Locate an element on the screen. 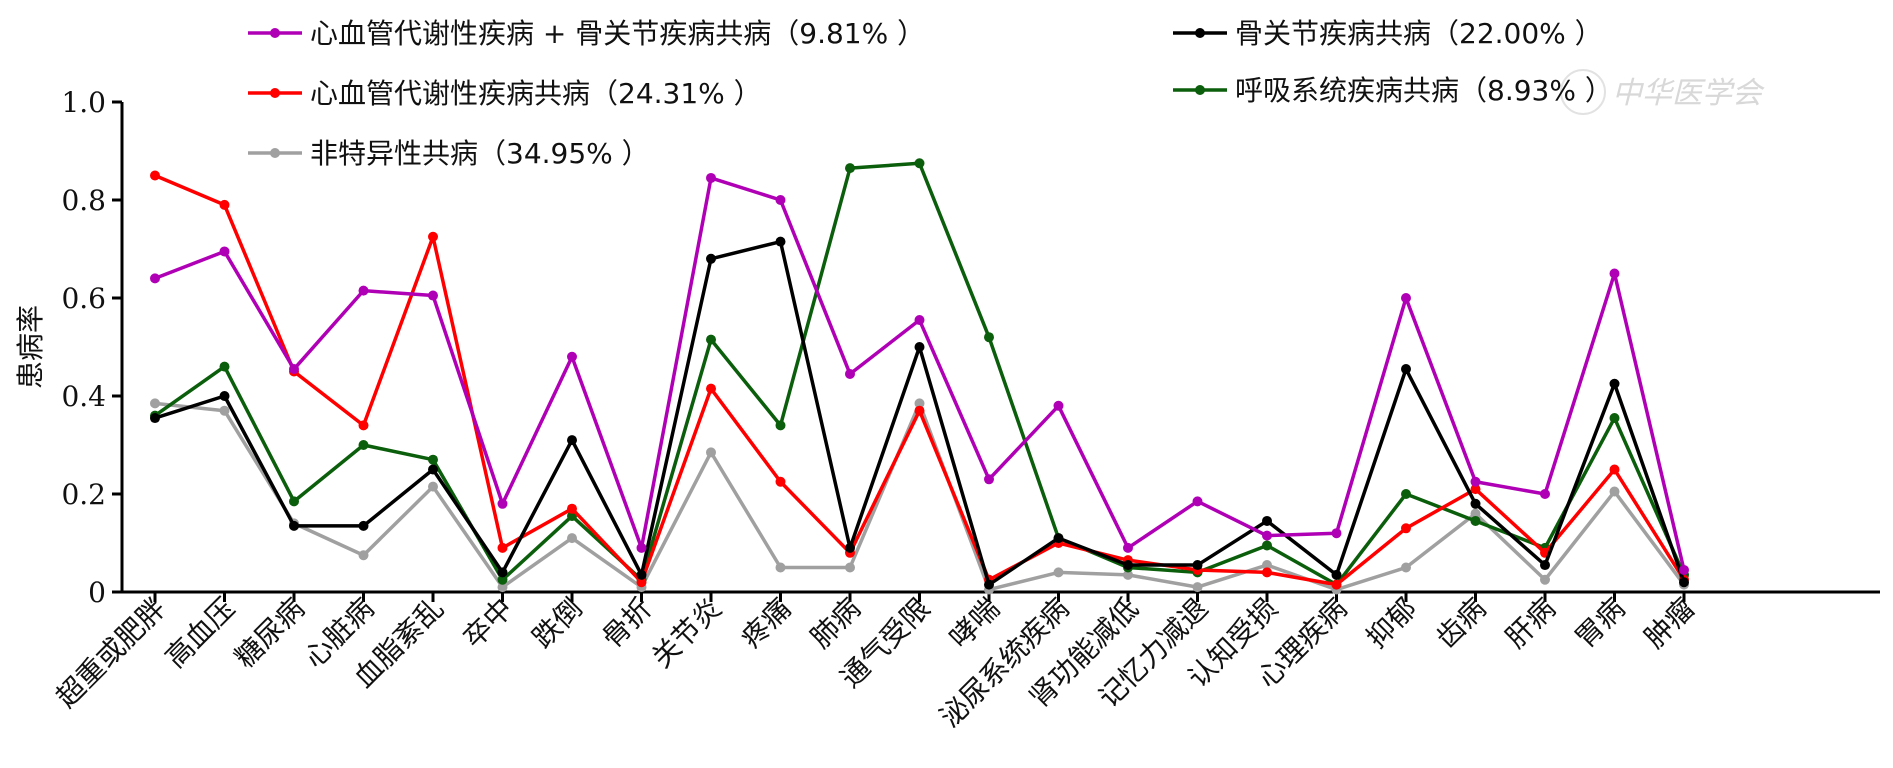 The height and width of the screenshot is (768, 1893). legend-item-3: 呼吸系统疾病共病（8.93% ） is located at coordinates (1393, 90).